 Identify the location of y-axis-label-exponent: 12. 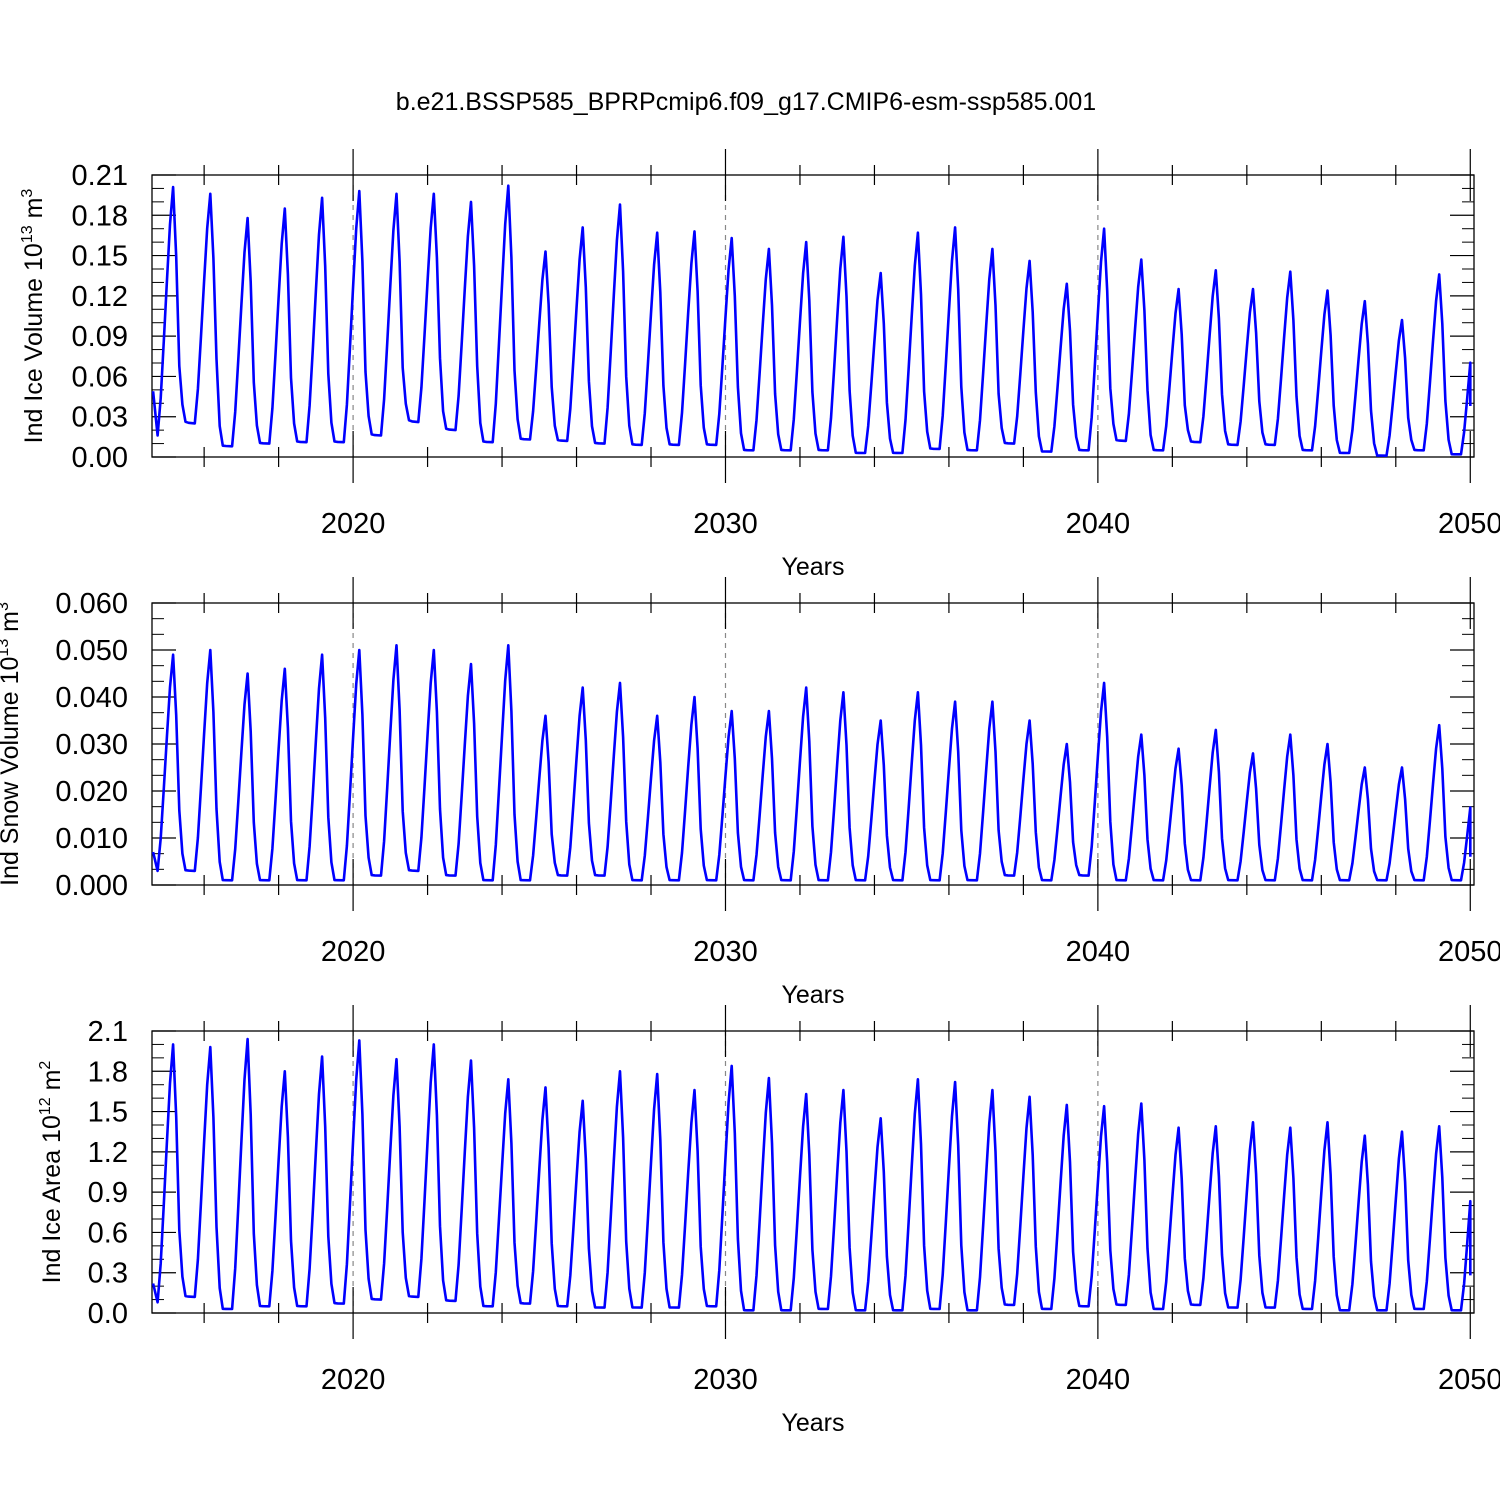
(45, 1106).